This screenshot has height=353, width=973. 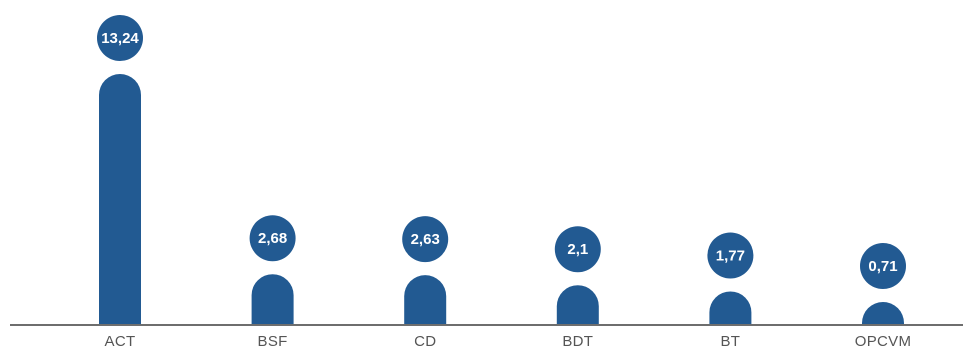 I want to click on data-label-opcvm: 0,71, so click(x=882, y=266).